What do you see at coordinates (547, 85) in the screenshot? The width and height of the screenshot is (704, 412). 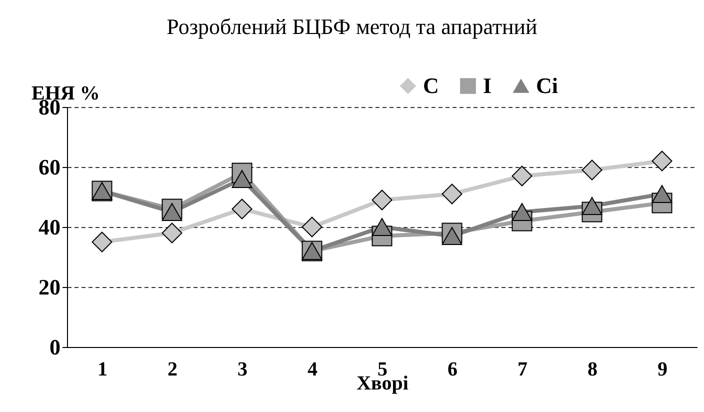 I see `legend-label: Ci` at bounding box center [547, 85].